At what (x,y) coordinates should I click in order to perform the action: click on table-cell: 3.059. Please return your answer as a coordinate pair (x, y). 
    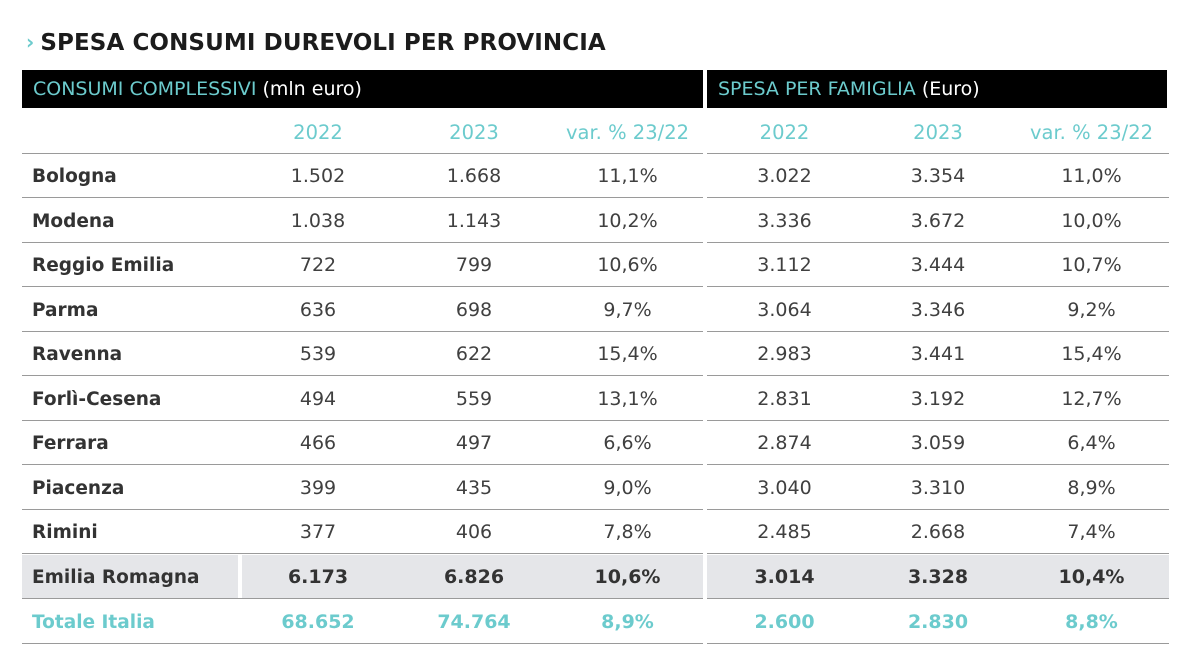
    Looking at the image, I should click on (938, 443).